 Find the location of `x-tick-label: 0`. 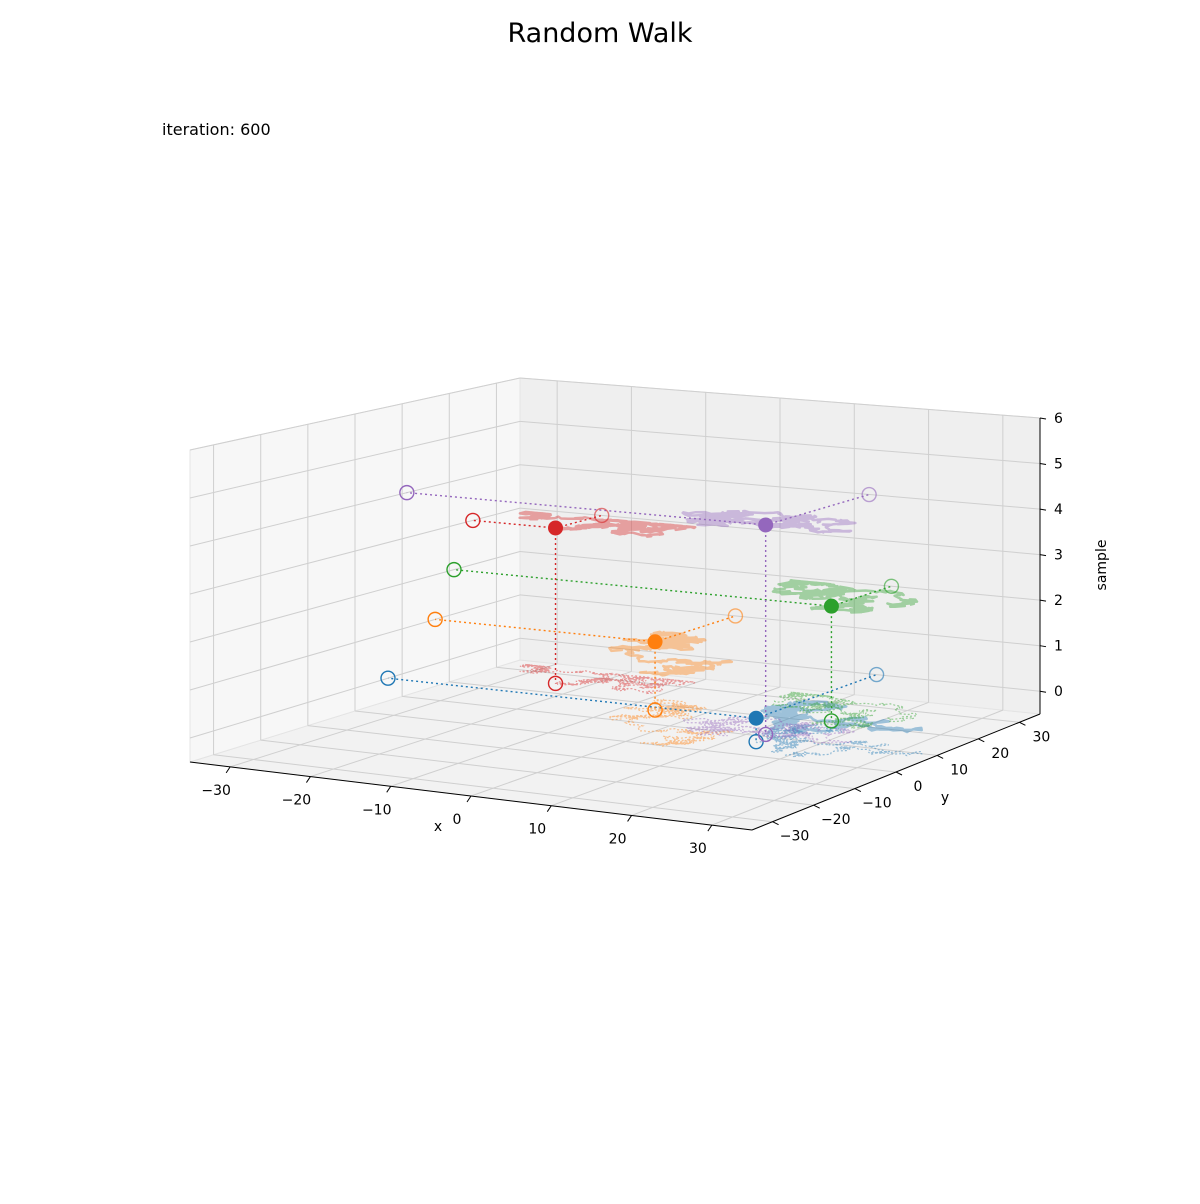

x-tick-label: 0 is located at coordinates (457, 820).